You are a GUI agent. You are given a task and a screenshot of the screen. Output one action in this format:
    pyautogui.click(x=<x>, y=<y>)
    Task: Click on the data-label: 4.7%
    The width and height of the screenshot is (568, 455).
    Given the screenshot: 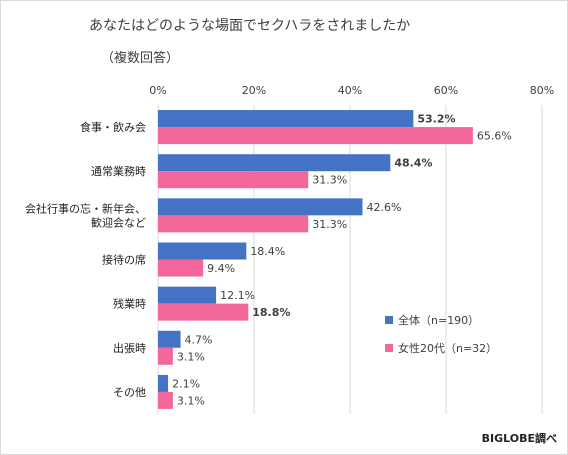 What is the action you would take?
    pyautogui.click(x=199, y=339)
    